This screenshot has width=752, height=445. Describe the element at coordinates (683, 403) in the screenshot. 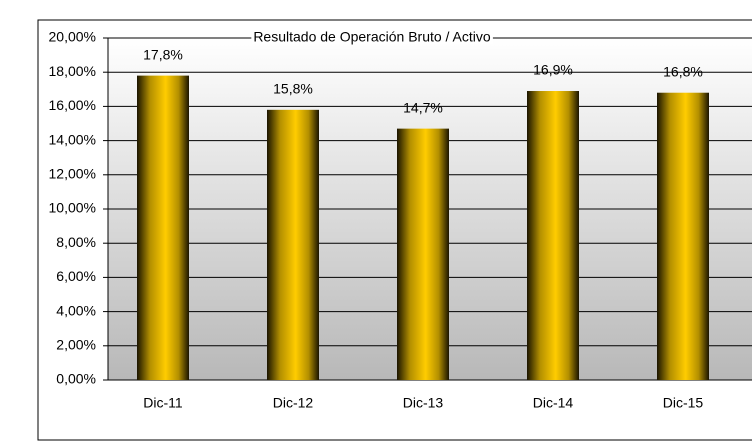

I see `x-tick-label: Dic-15` at that location.